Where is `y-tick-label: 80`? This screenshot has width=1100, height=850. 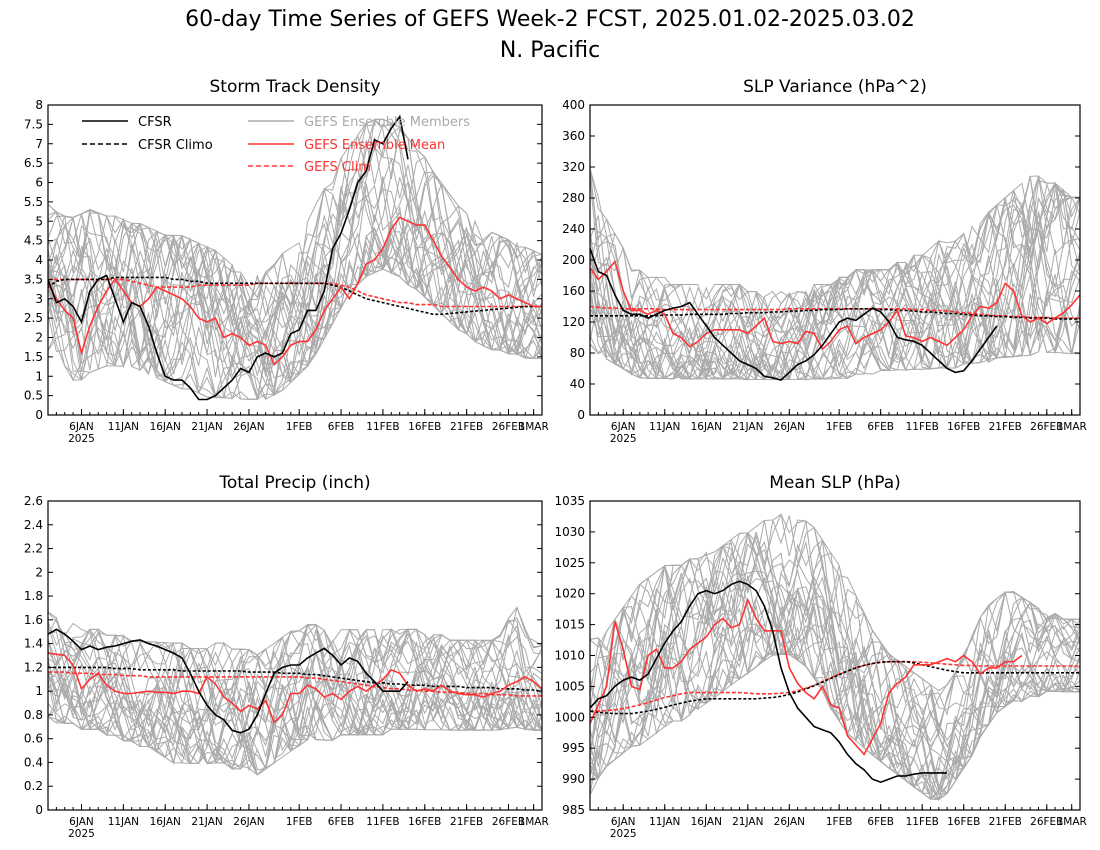 y-tick-label: 80 is located at coordinates (577, 353).